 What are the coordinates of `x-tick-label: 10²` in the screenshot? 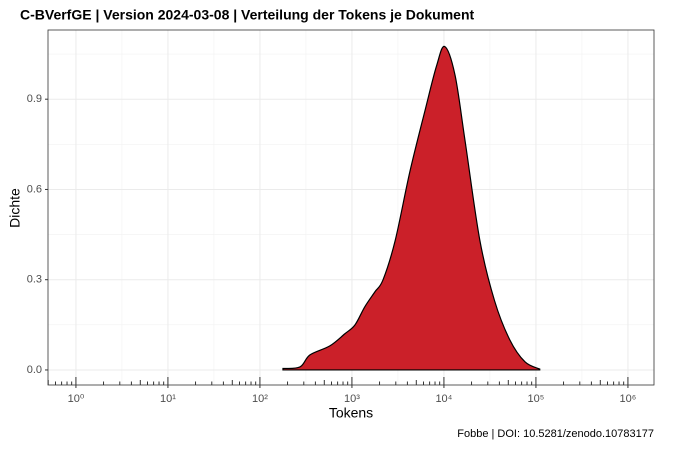 It's located at (260, 399).